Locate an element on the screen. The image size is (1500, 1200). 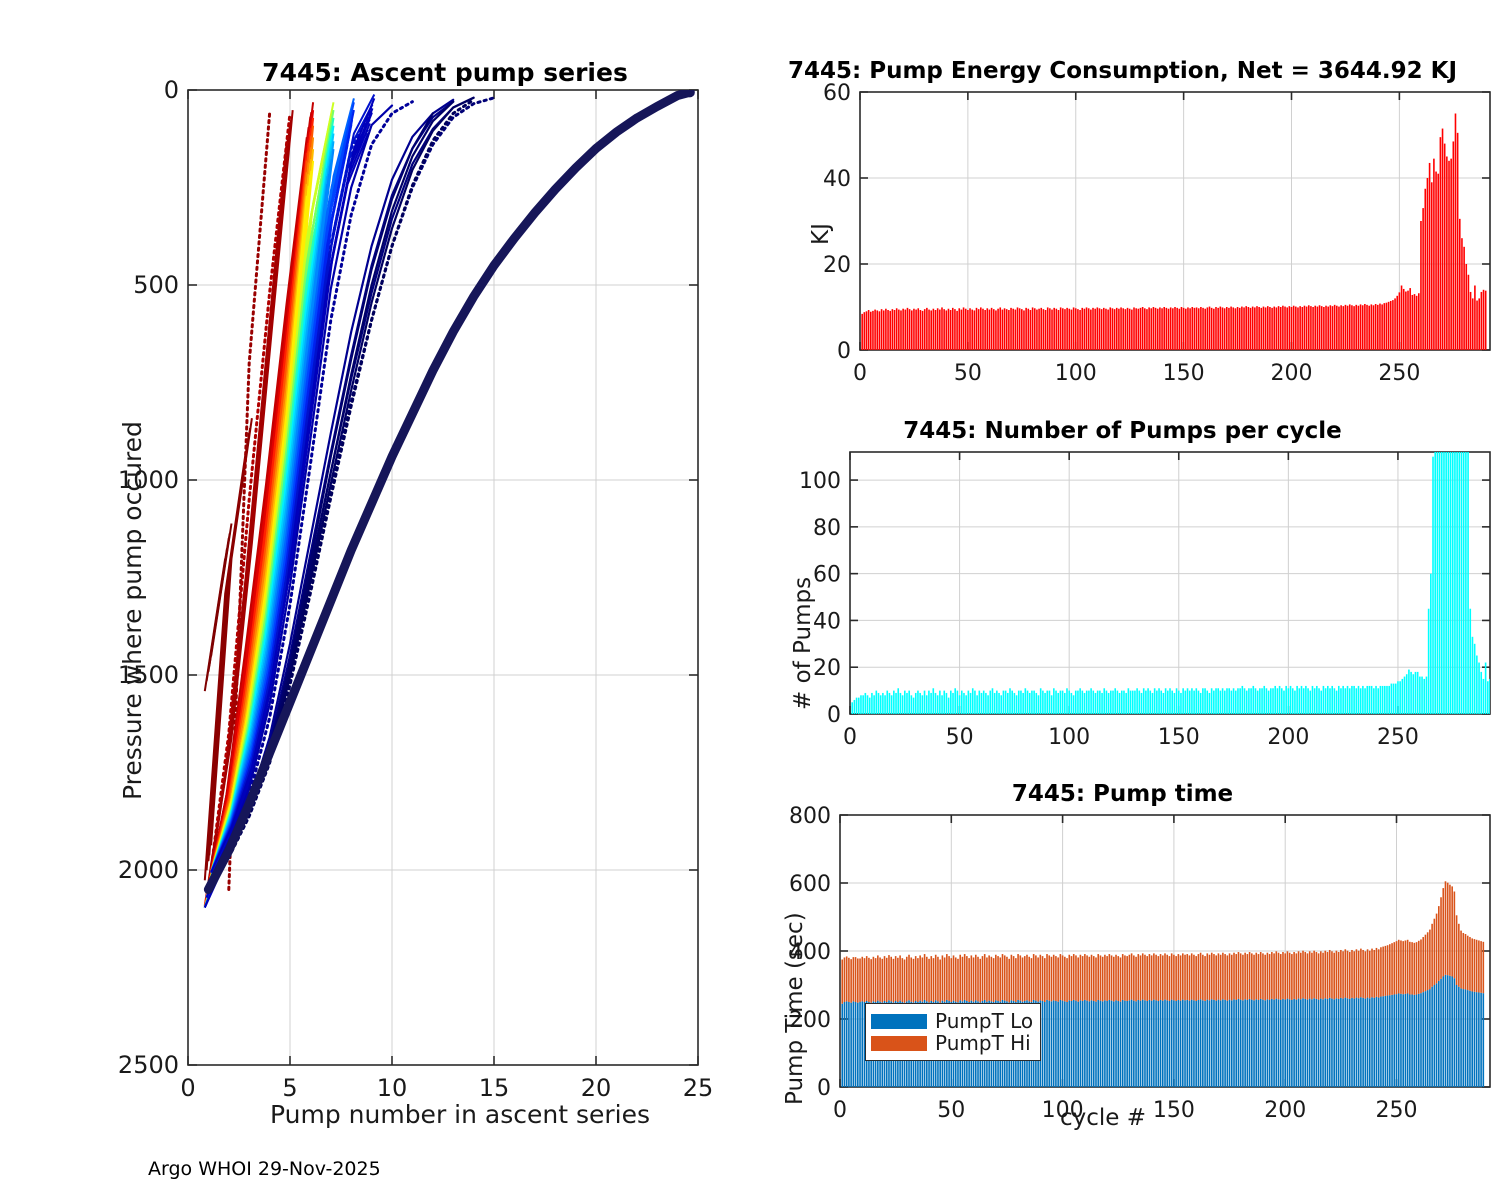
tick-label-x: 100 is located at coordinates (1076, 373).